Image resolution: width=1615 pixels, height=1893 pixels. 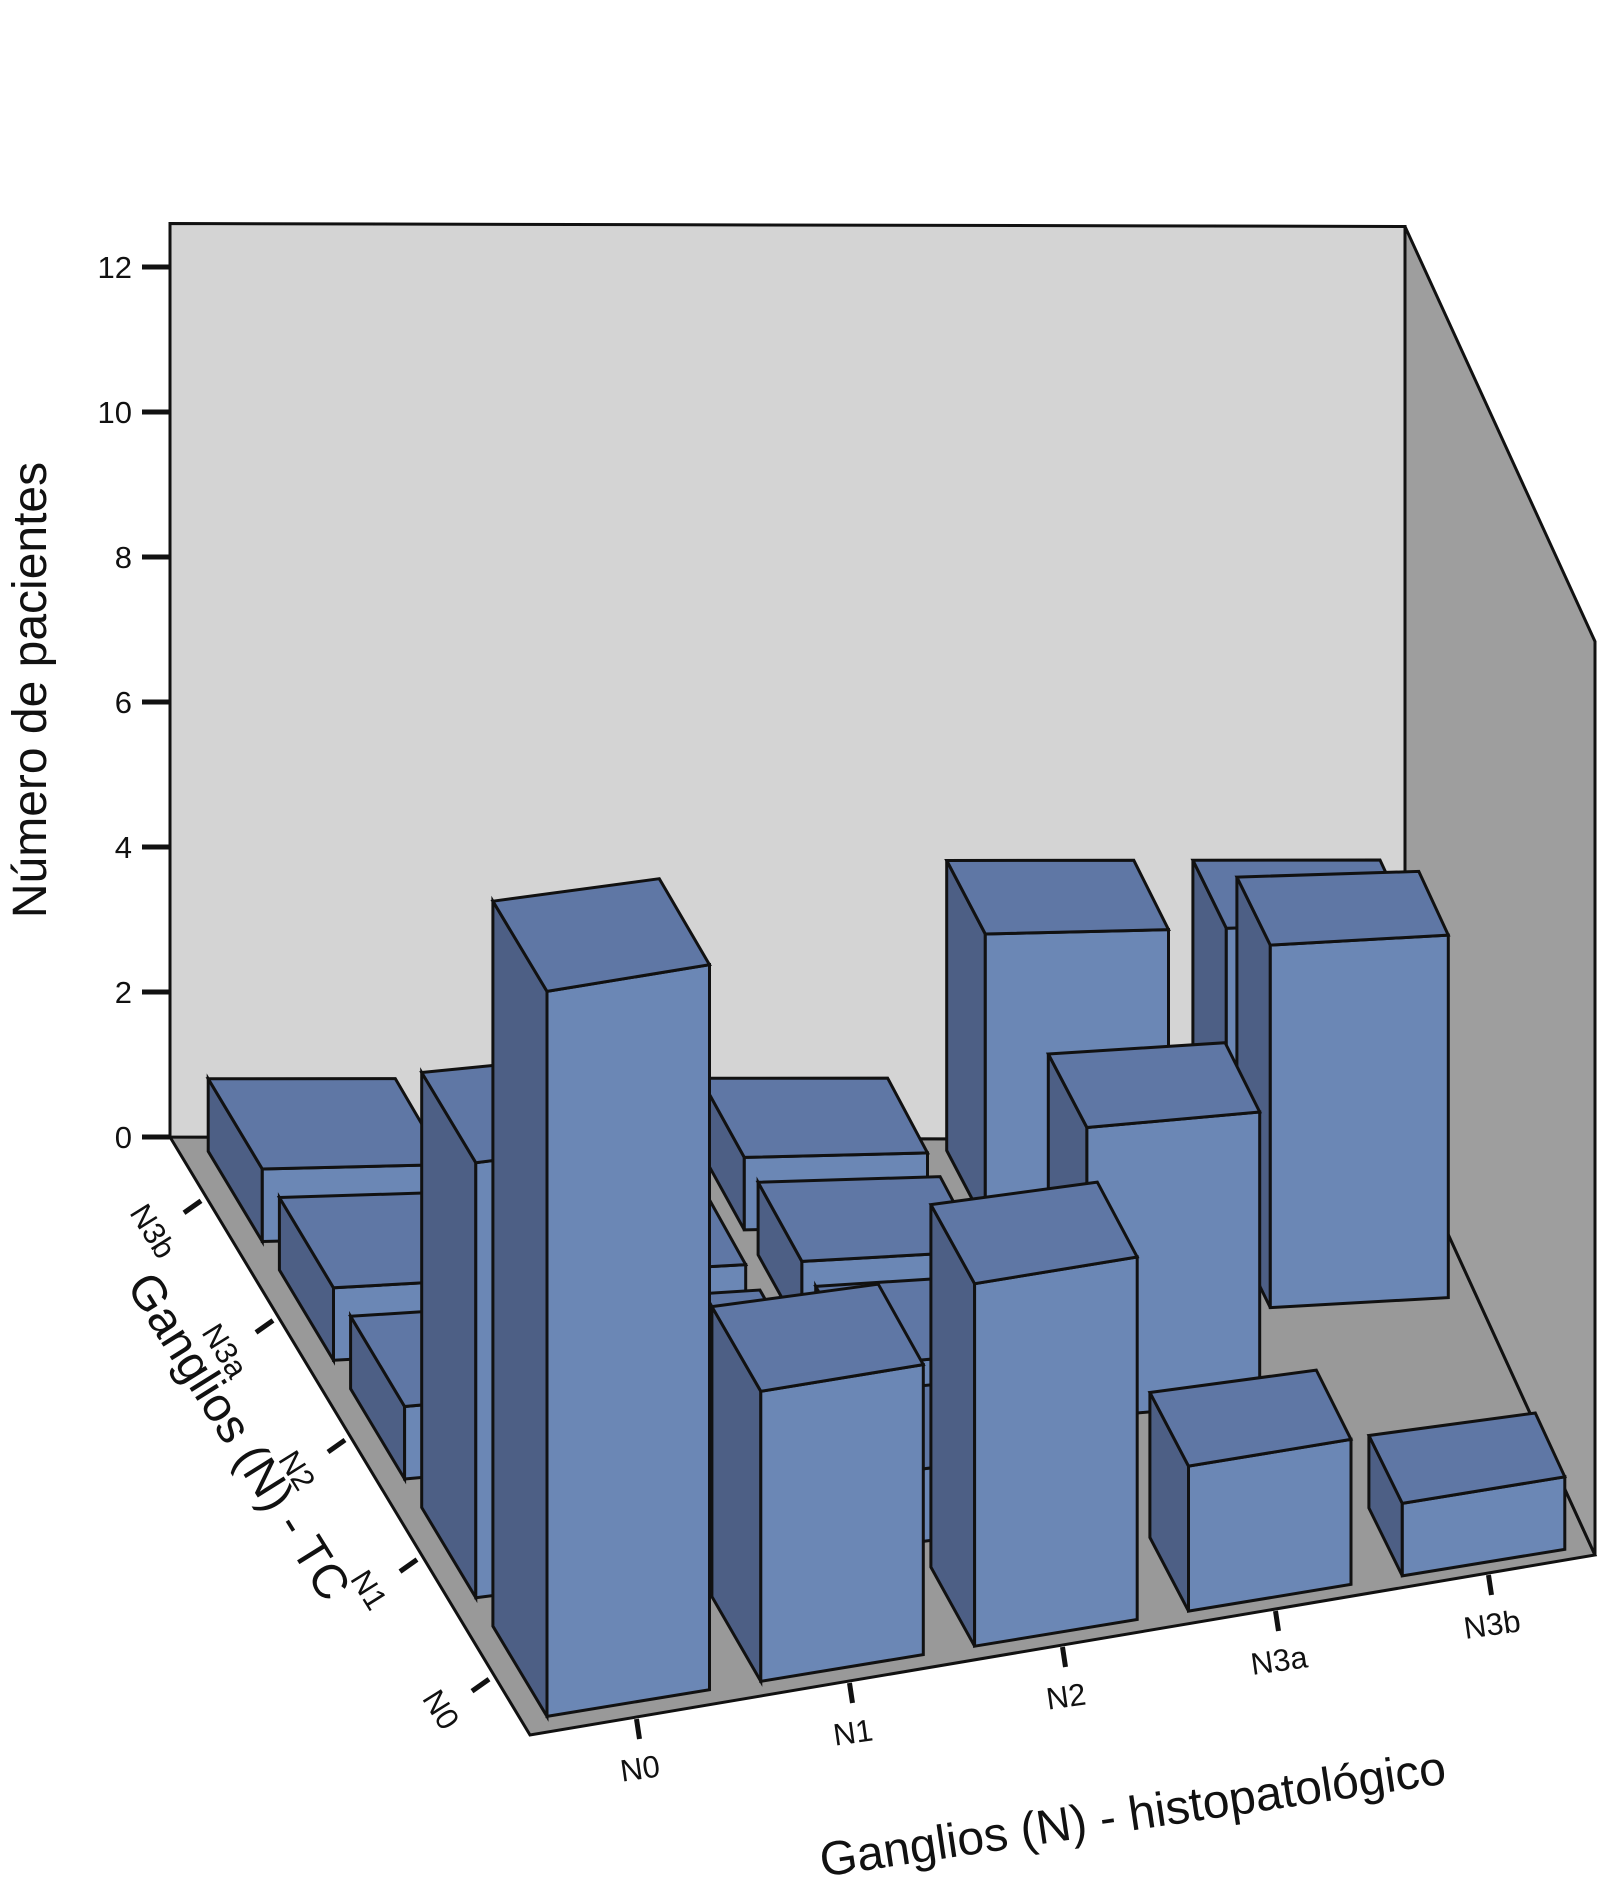 What do you see at coordinates (1066, 1697) in the screenshot?
I see `x-tick-label: N2` at bounding box center [1066, 1697].